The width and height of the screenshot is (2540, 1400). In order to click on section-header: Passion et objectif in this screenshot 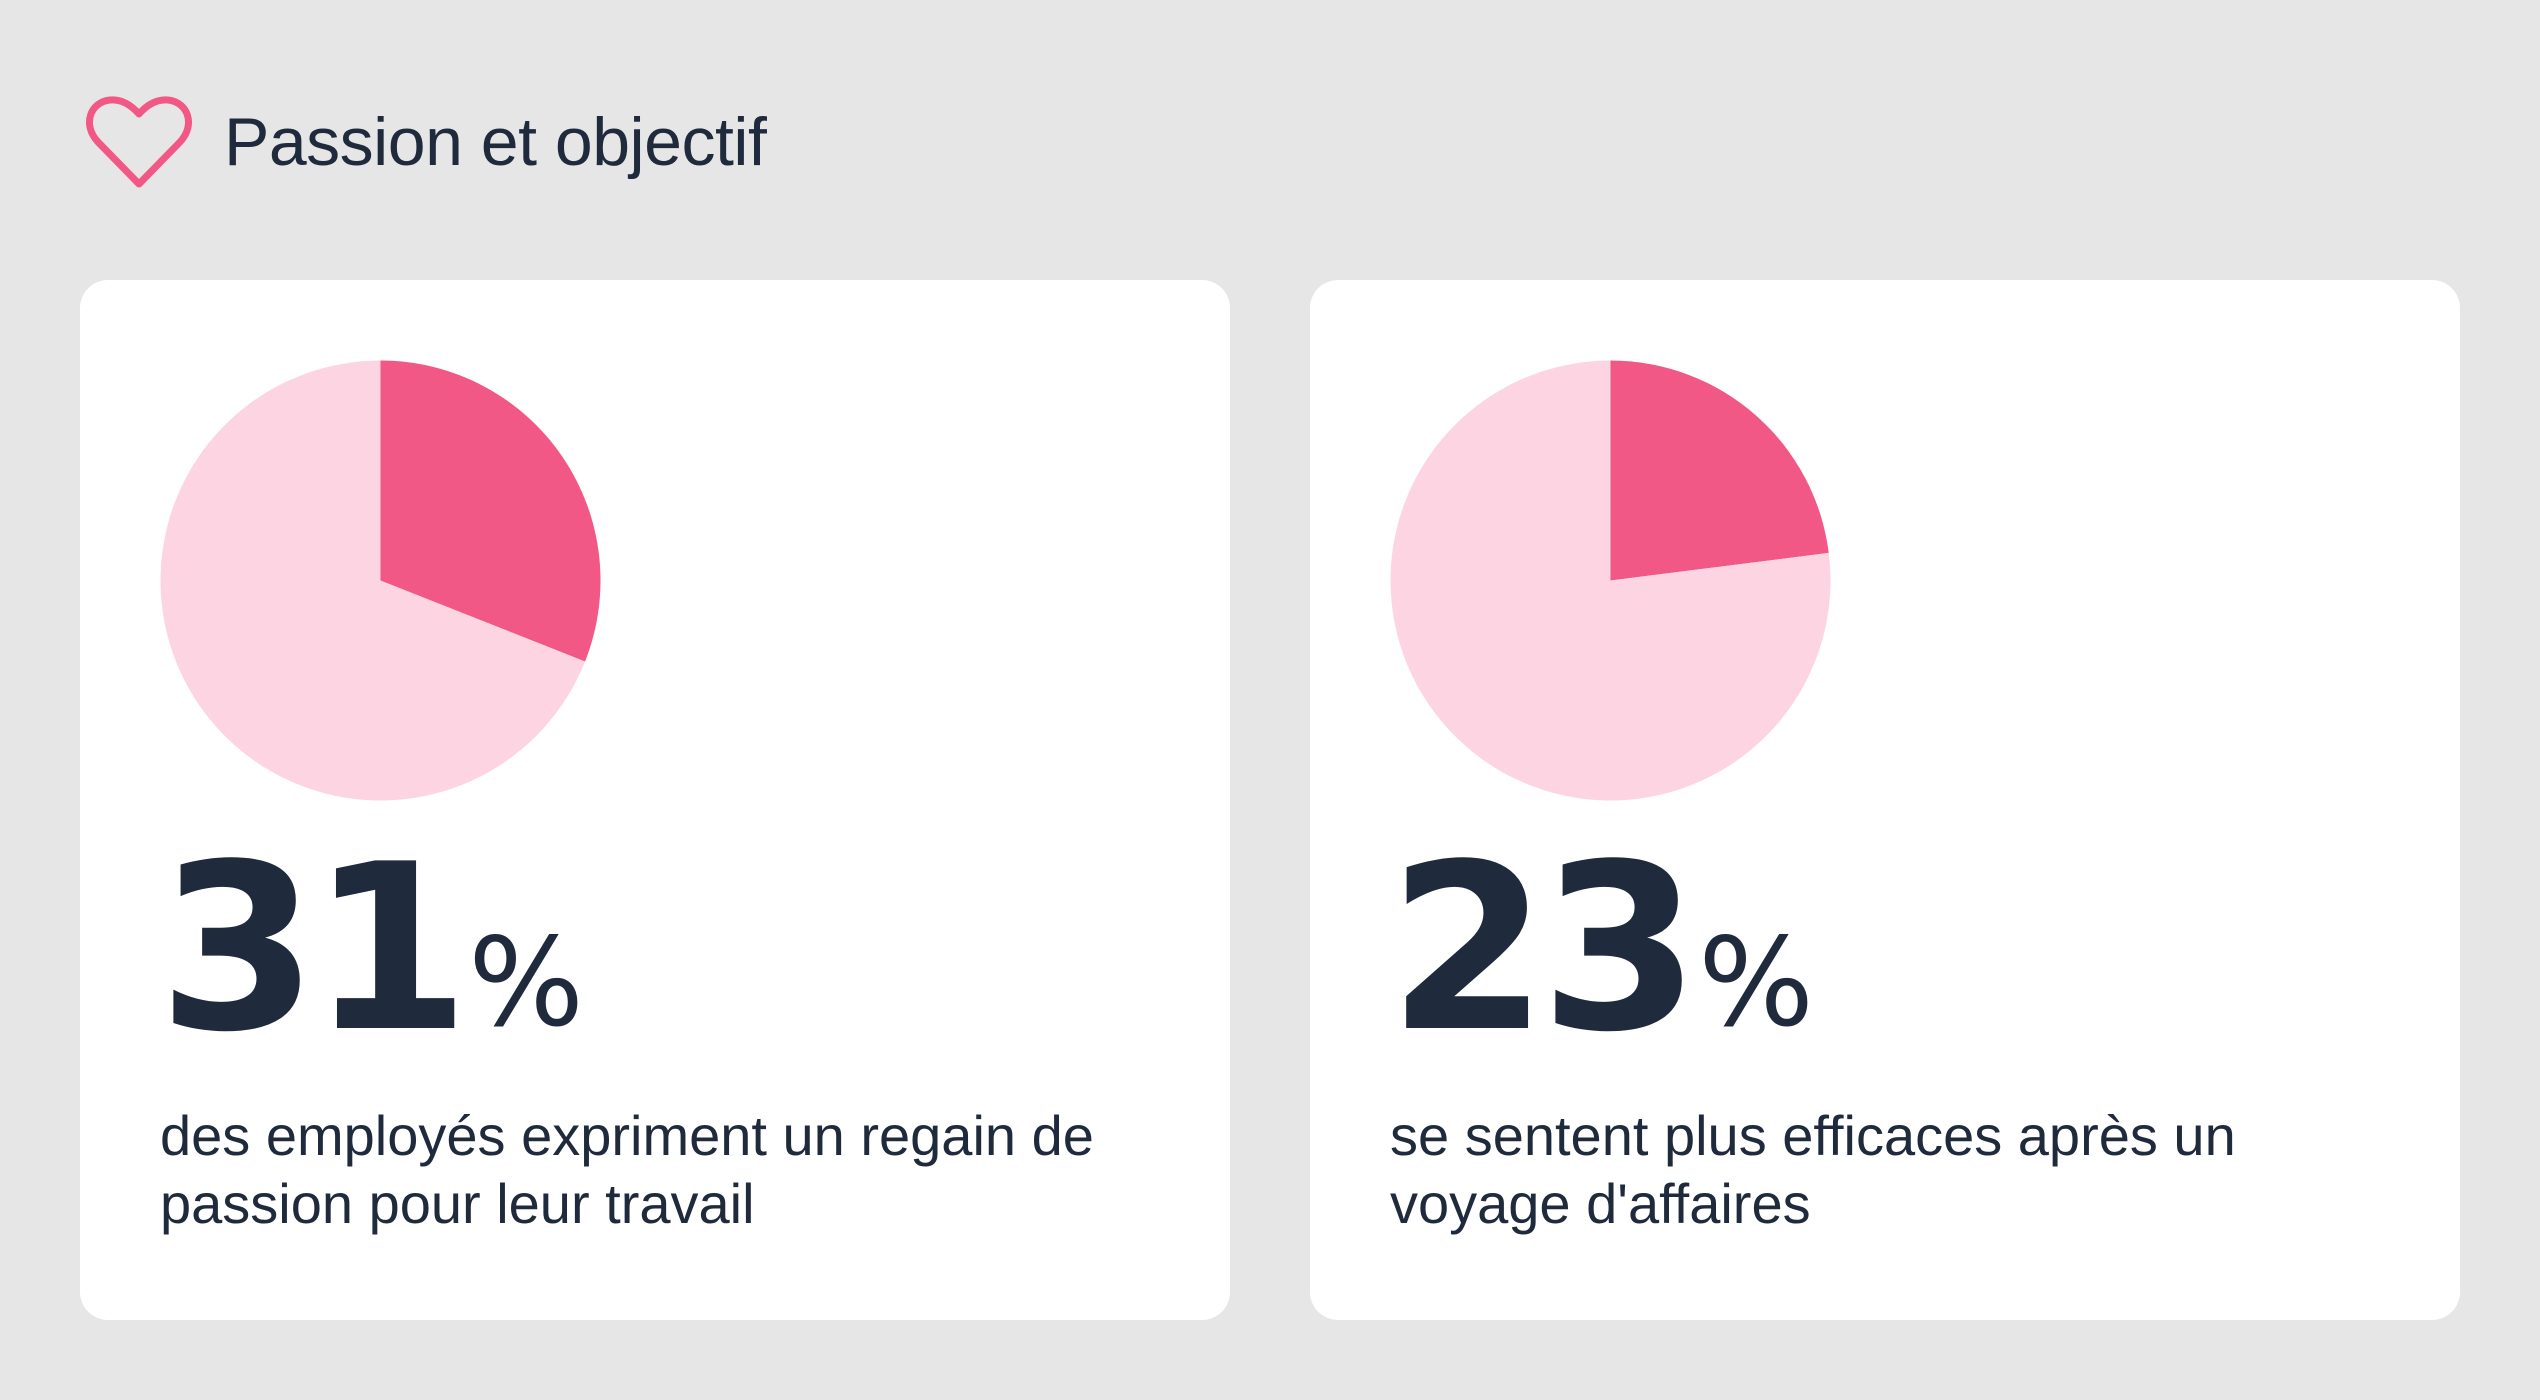, I will do `click(425, 142)`.